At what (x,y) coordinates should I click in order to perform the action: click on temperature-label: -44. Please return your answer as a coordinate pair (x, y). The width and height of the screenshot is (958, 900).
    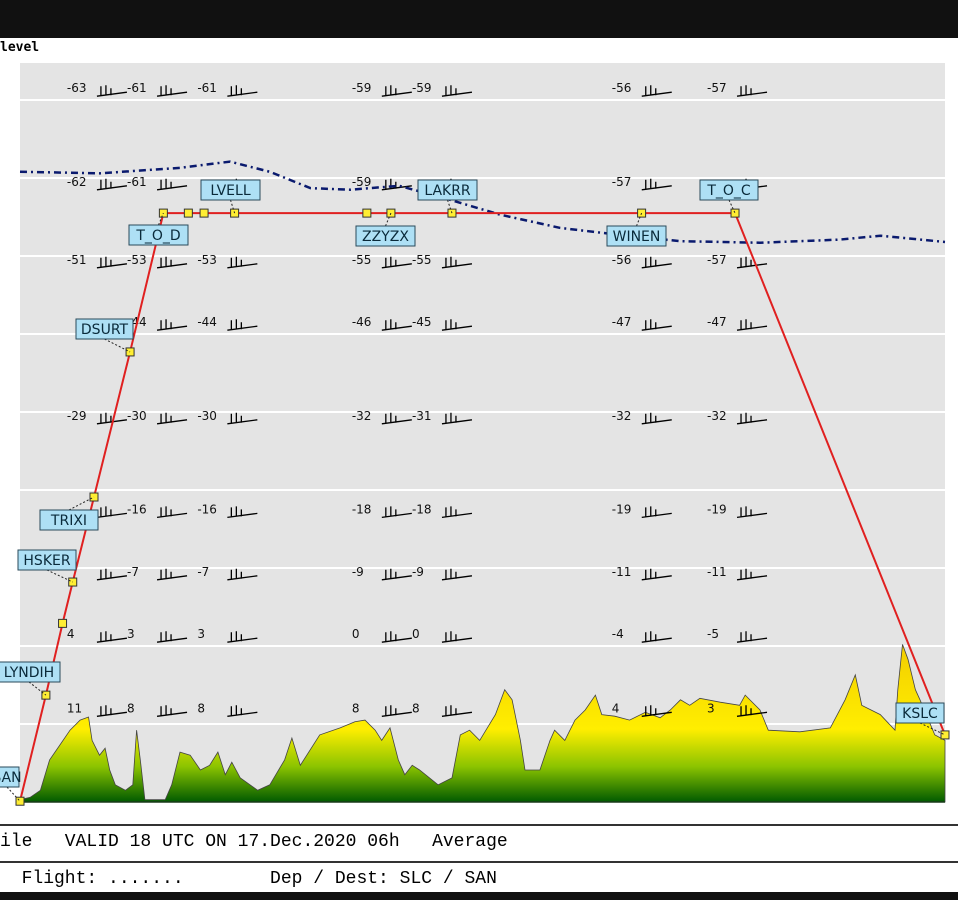
    Looking at the image, I should click on (207, 322).